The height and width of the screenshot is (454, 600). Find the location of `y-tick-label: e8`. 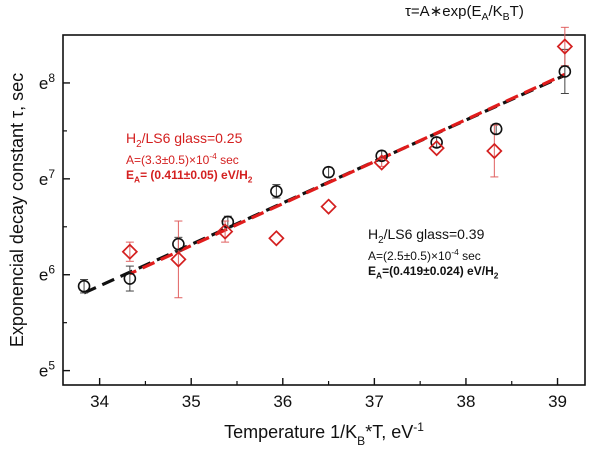

y-tick-label: e8 is located at coordinates (47, 82).